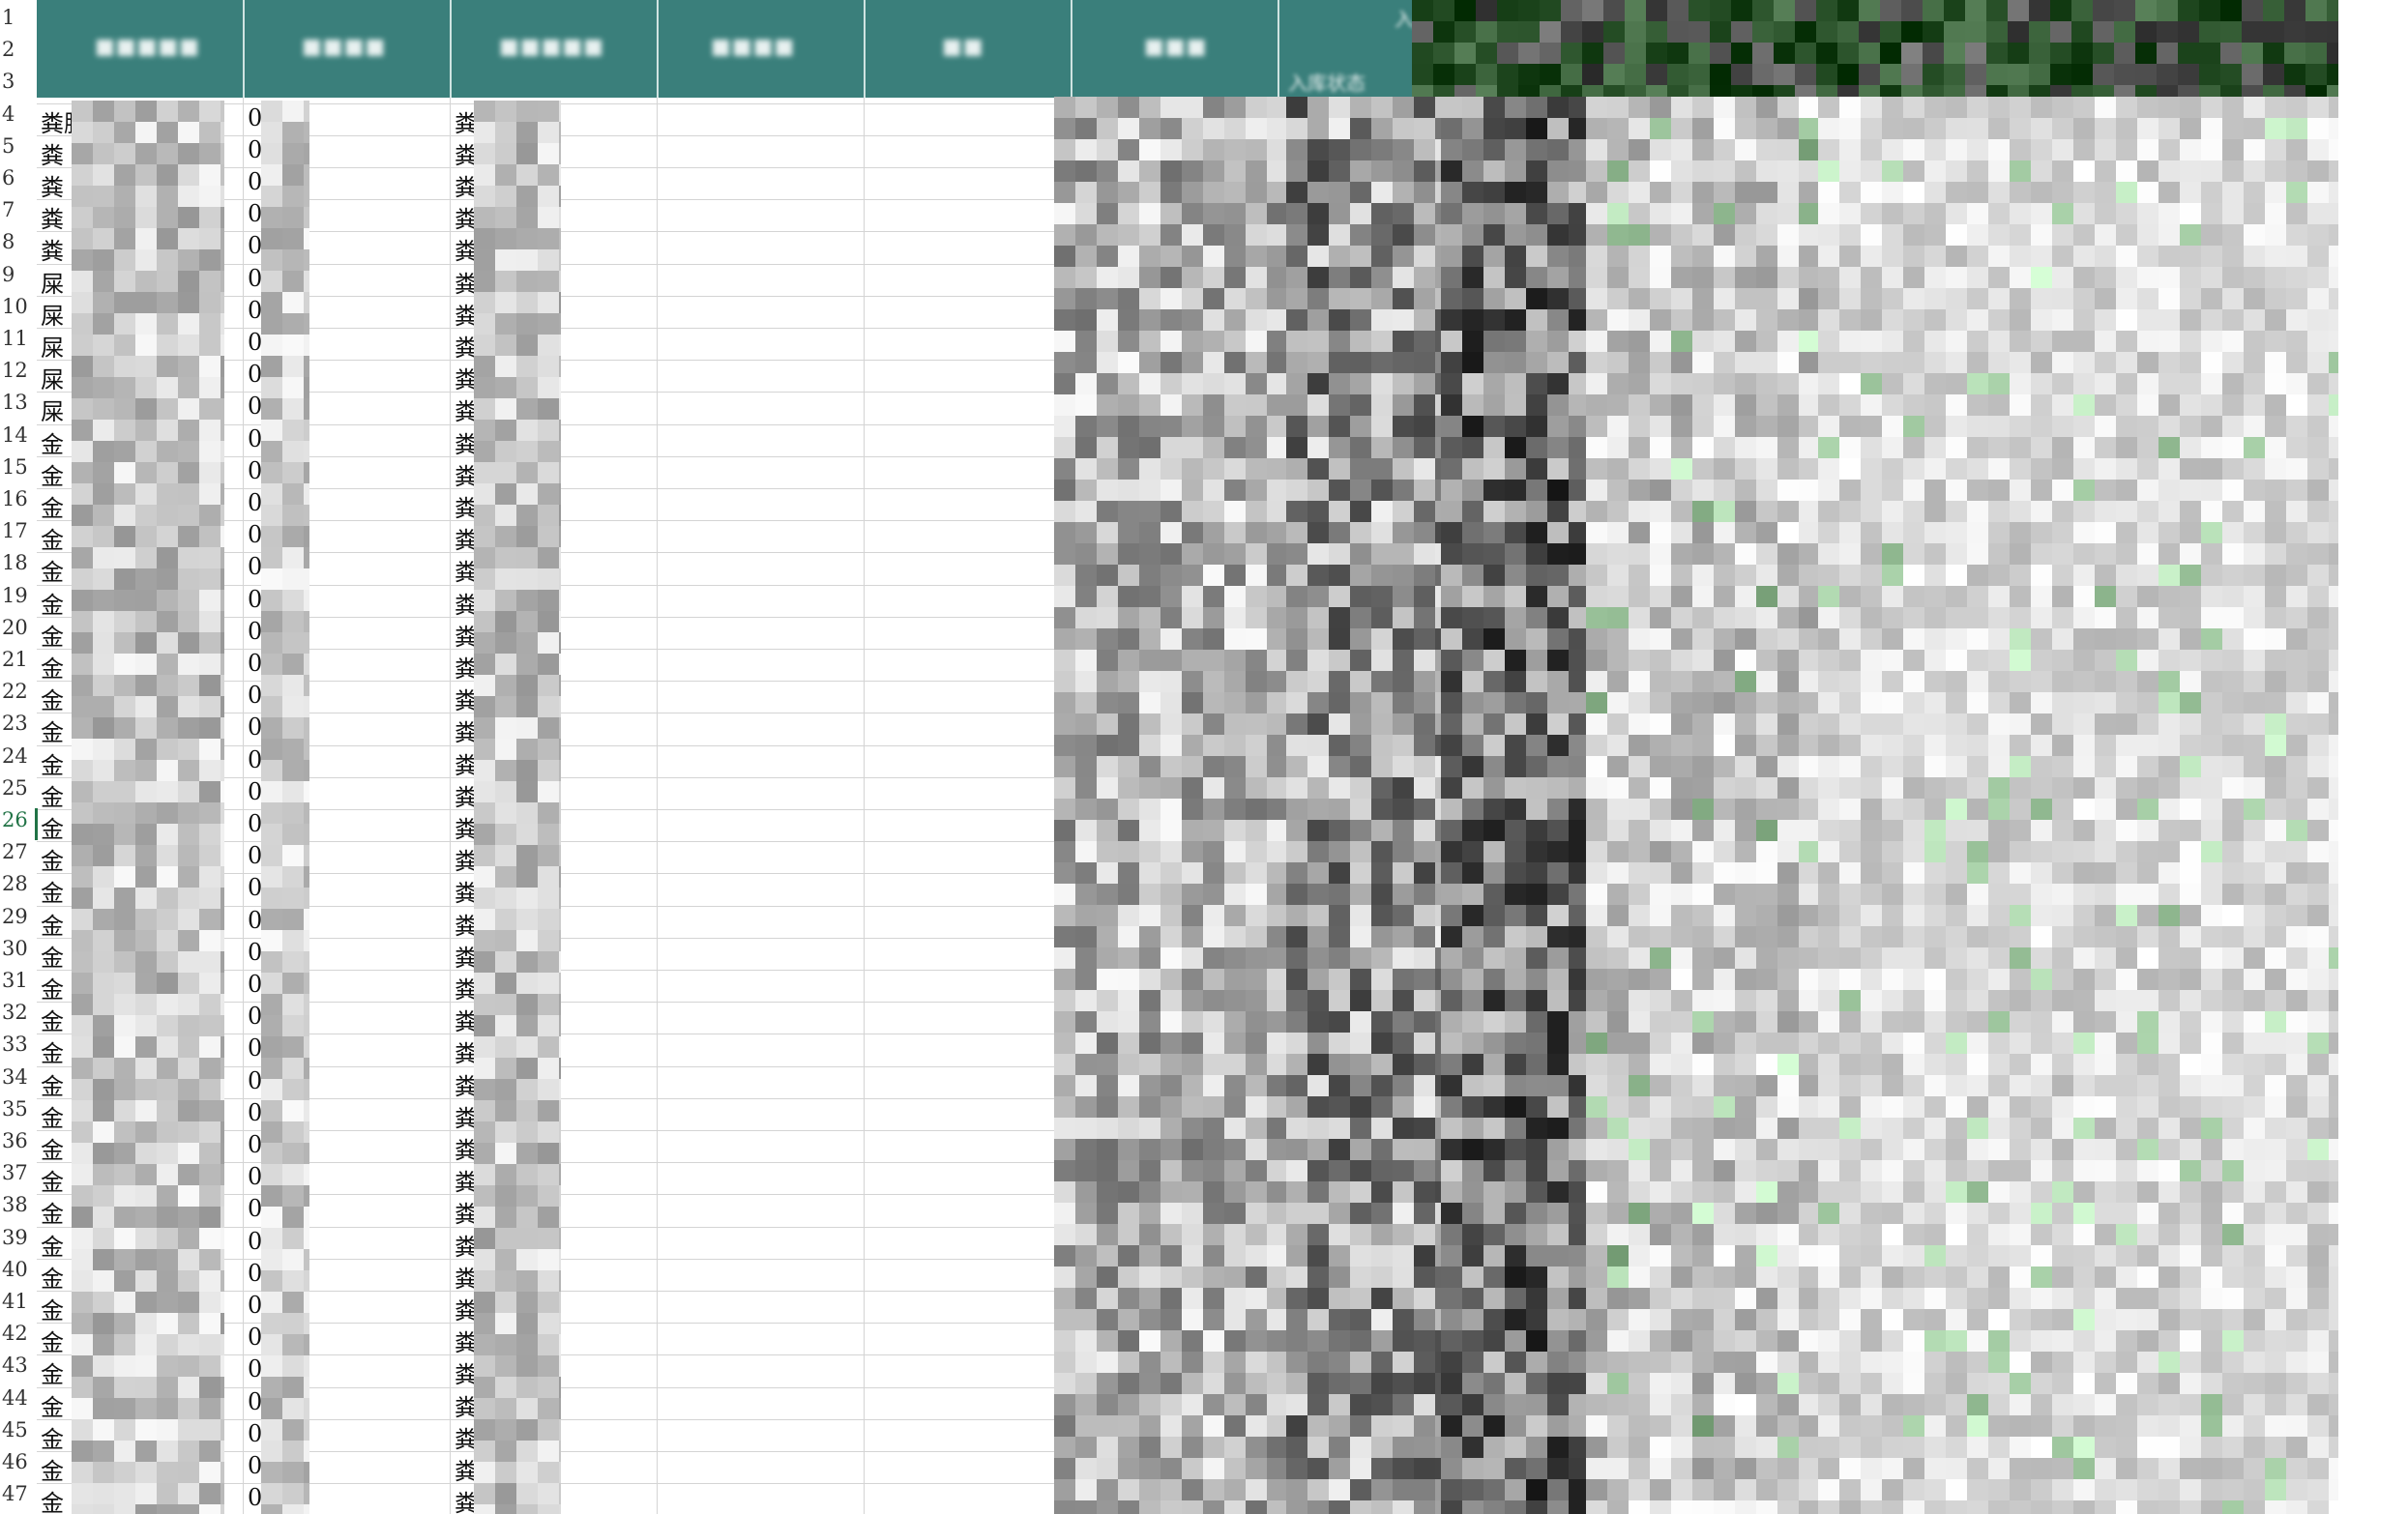 The width and height of the screenshot is (2408, 1514). Describe the element at coordinates (18, 632) in the screenshot. I see `row-header-20: 20` at that location.